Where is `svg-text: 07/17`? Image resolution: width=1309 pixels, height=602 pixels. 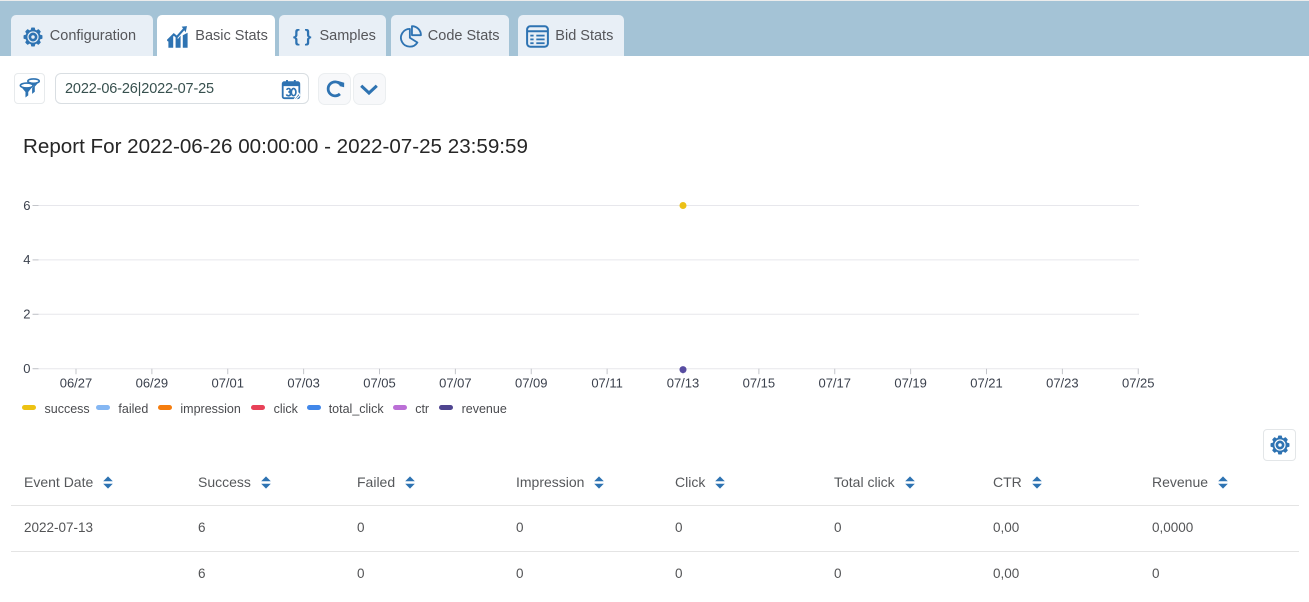 svg-text: 07/17 is located at coordinates (834, 383).